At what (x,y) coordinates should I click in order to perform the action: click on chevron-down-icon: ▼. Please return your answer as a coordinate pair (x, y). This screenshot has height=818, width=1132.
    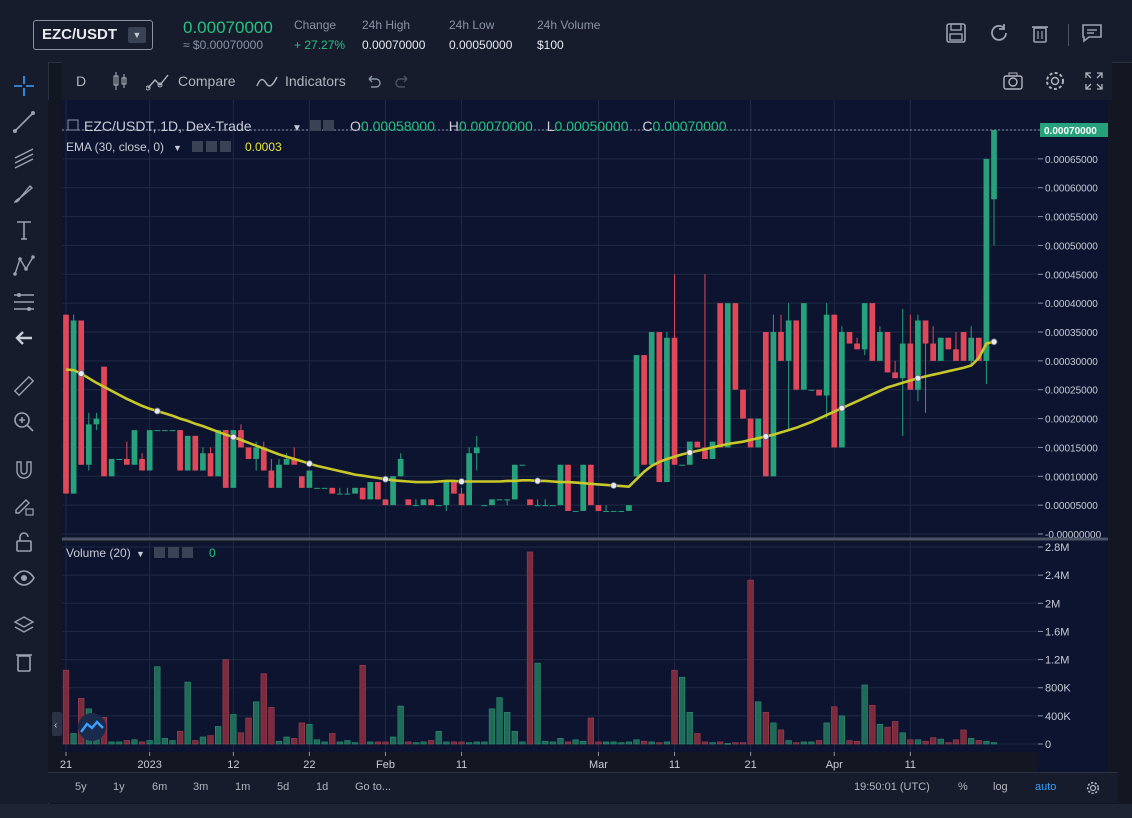
    Looking at the image, I should click on (177, 148).